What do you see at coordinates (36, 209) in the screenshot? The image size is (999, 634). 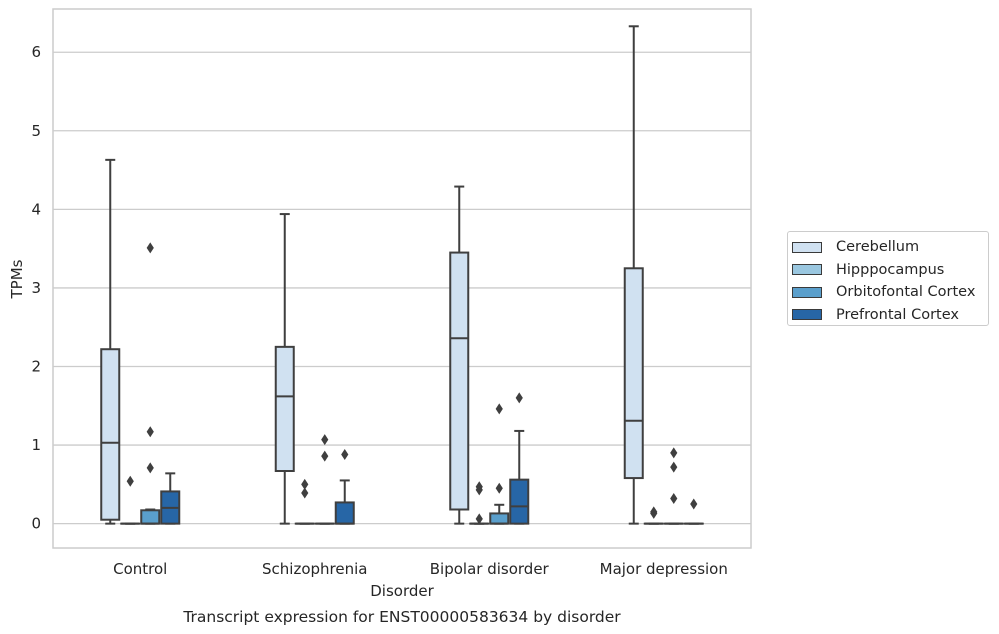 I see `y-tick-label: 4` at bounding box center [36, 209].